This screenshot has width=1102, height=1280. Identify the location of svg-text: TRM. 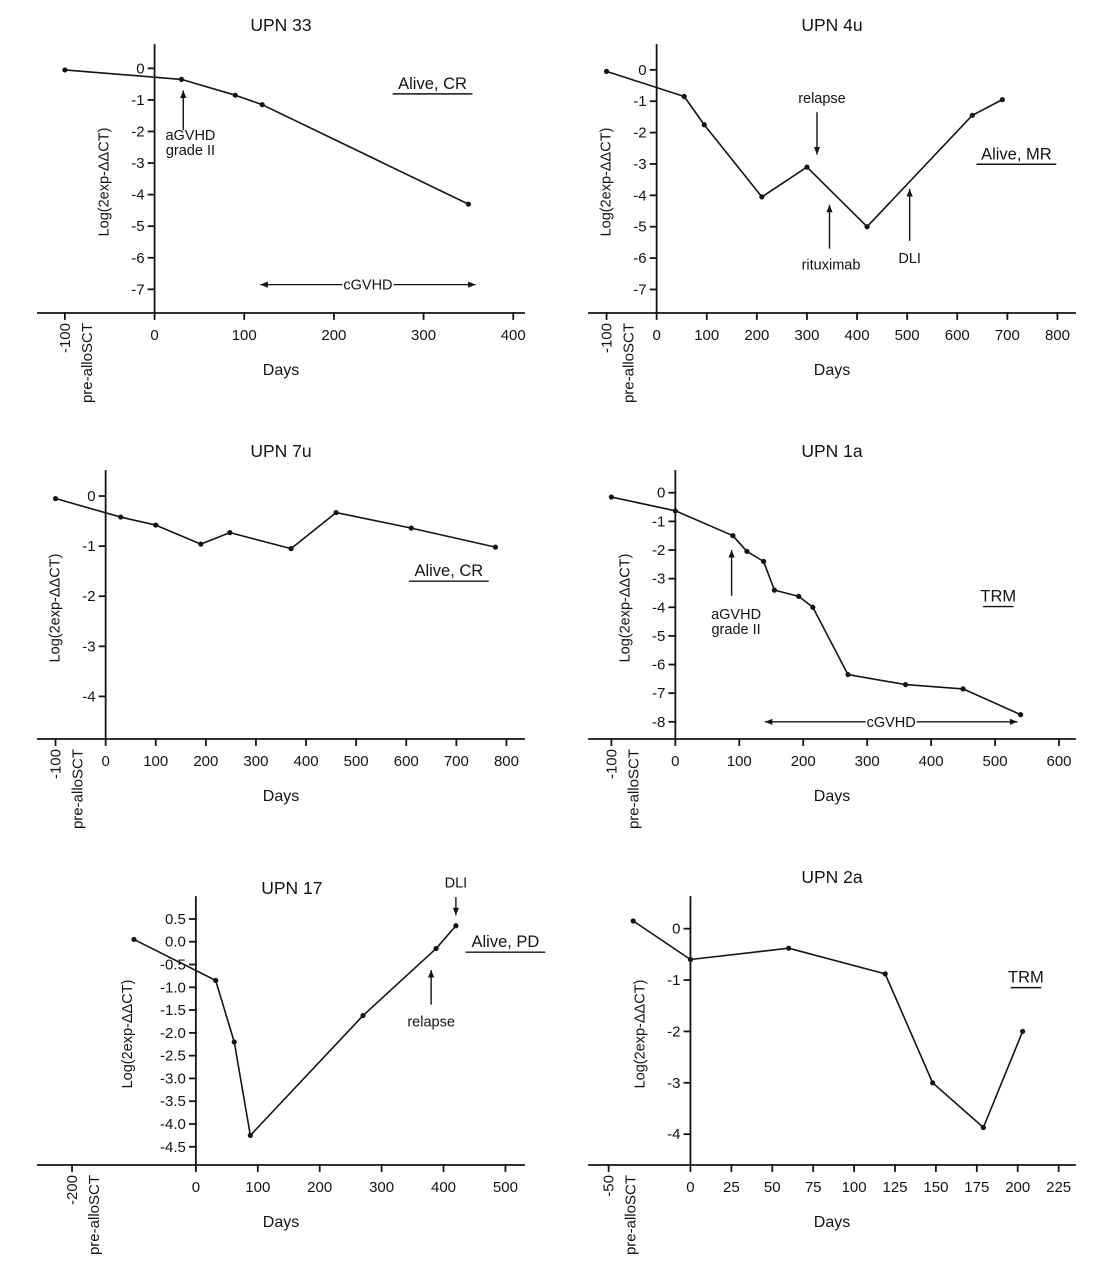
(998, 597).